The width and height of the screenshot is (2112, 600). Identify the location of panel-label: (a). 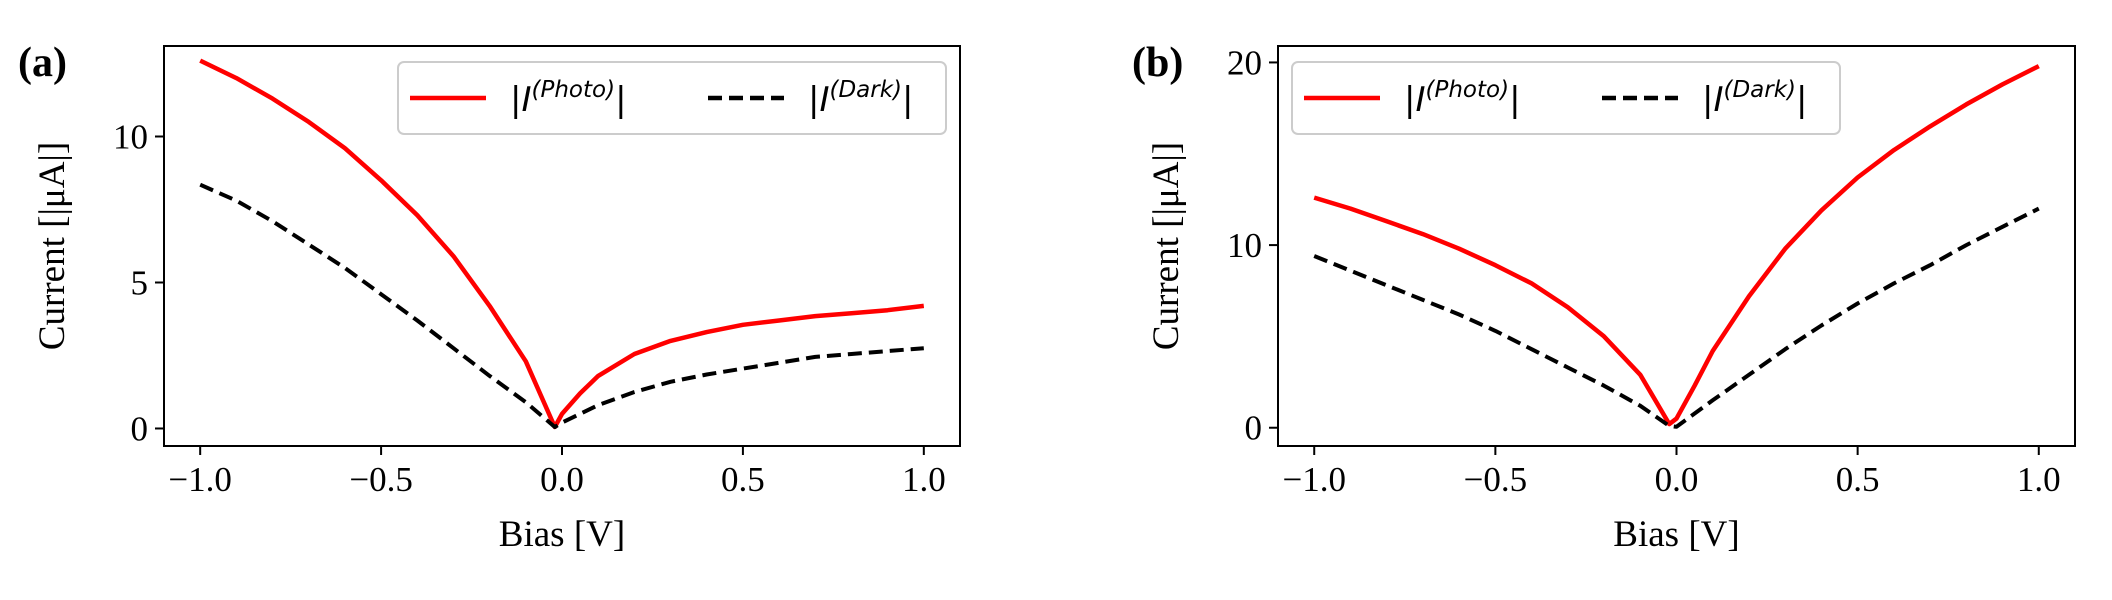
(42, 63).